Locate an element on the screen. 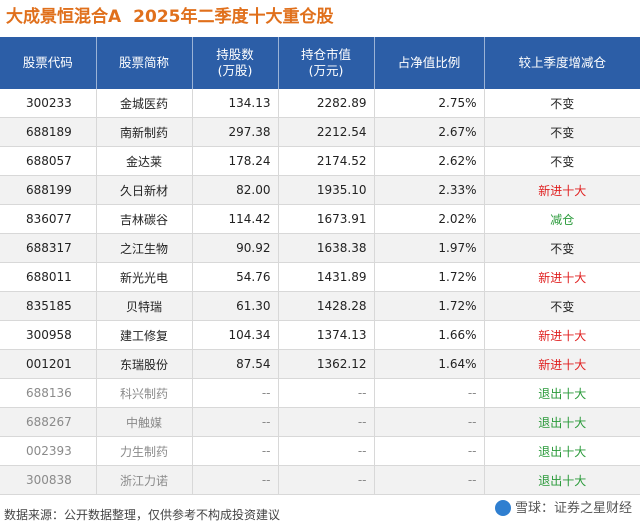  table-row: 001201 东瑞股份 87.54 1362.12 1.64% 新进十大 is located at coordinates (320, 364).